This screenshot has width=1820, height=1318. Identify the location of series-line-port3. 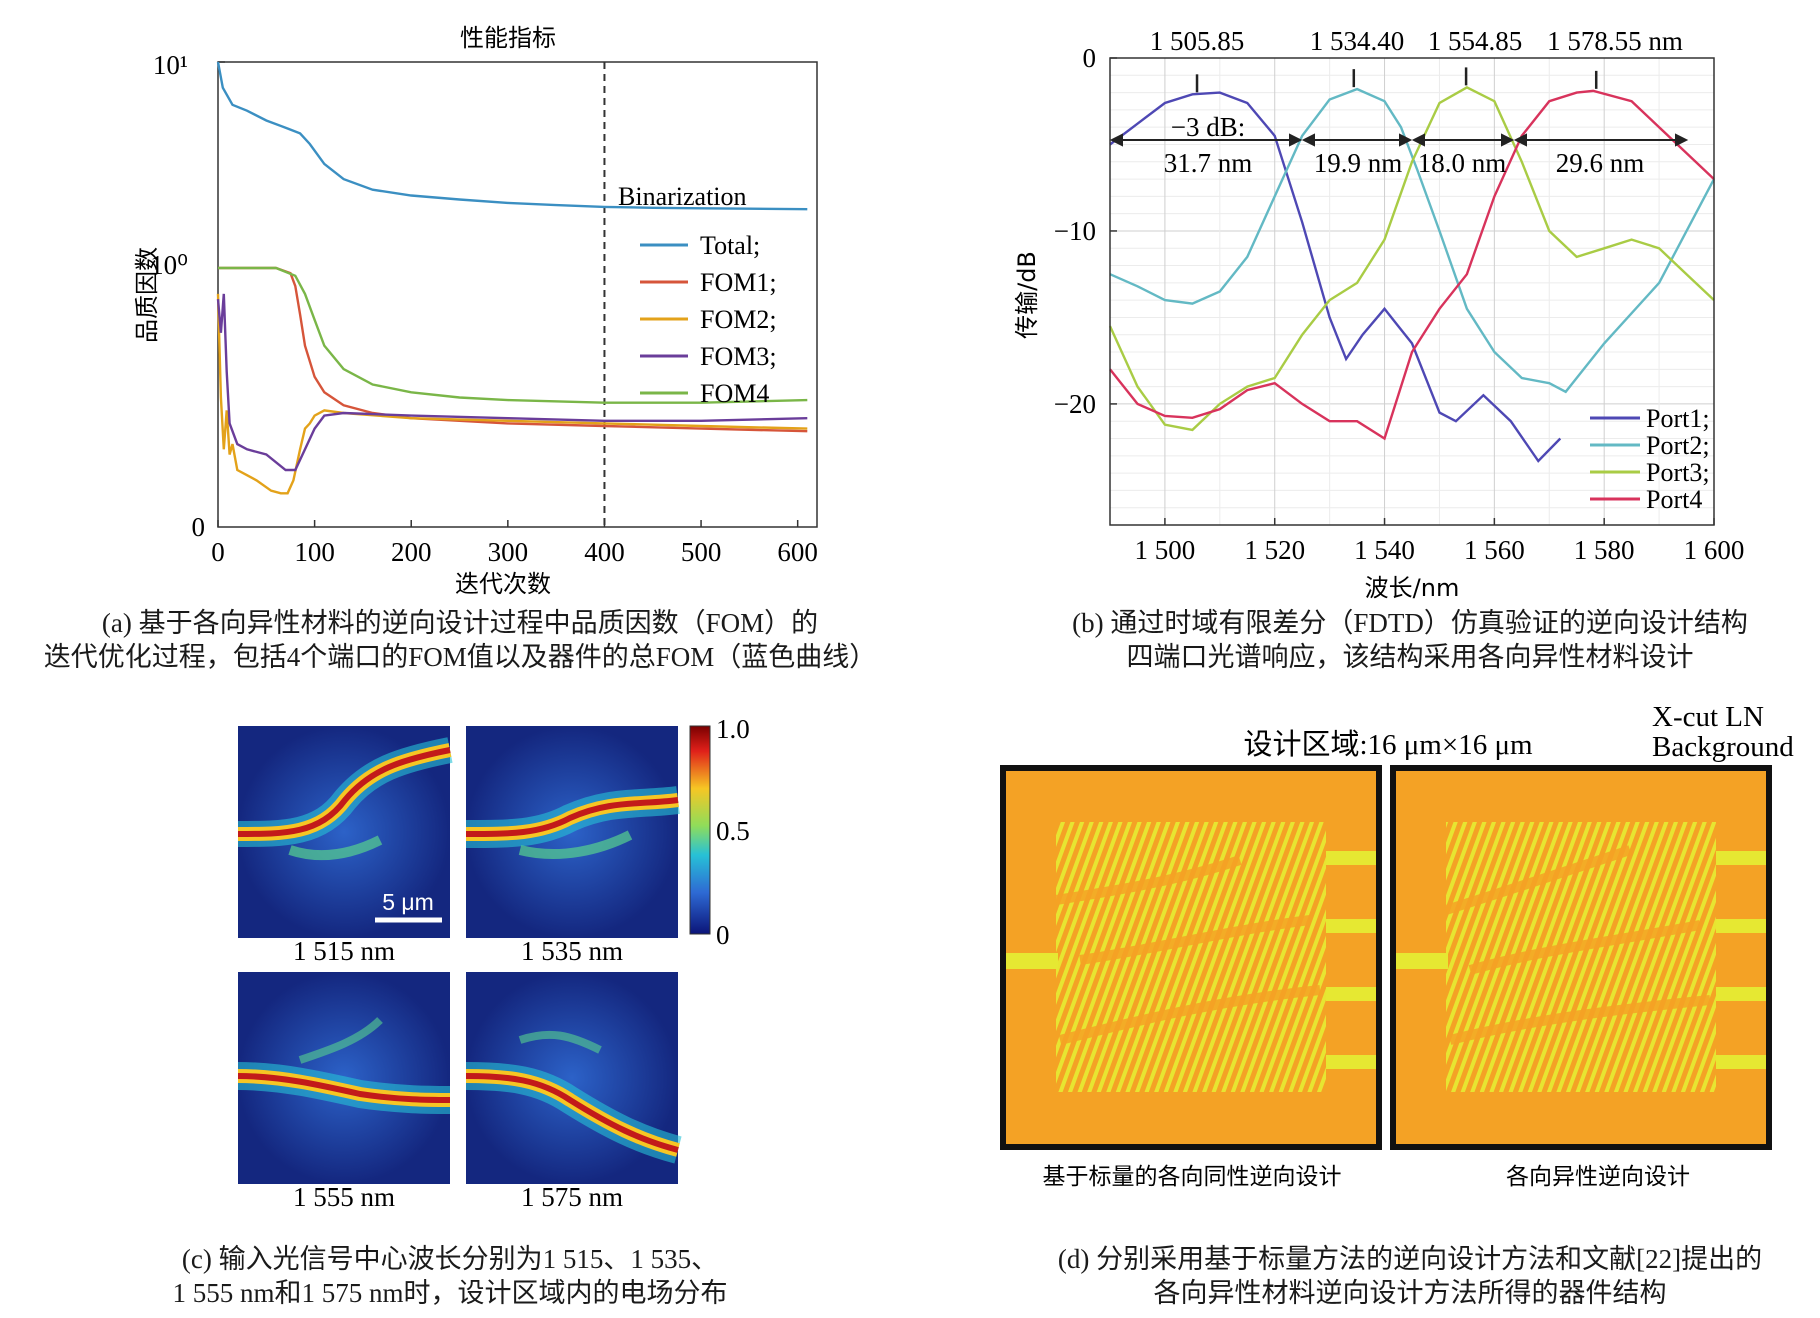
(1411, 259).